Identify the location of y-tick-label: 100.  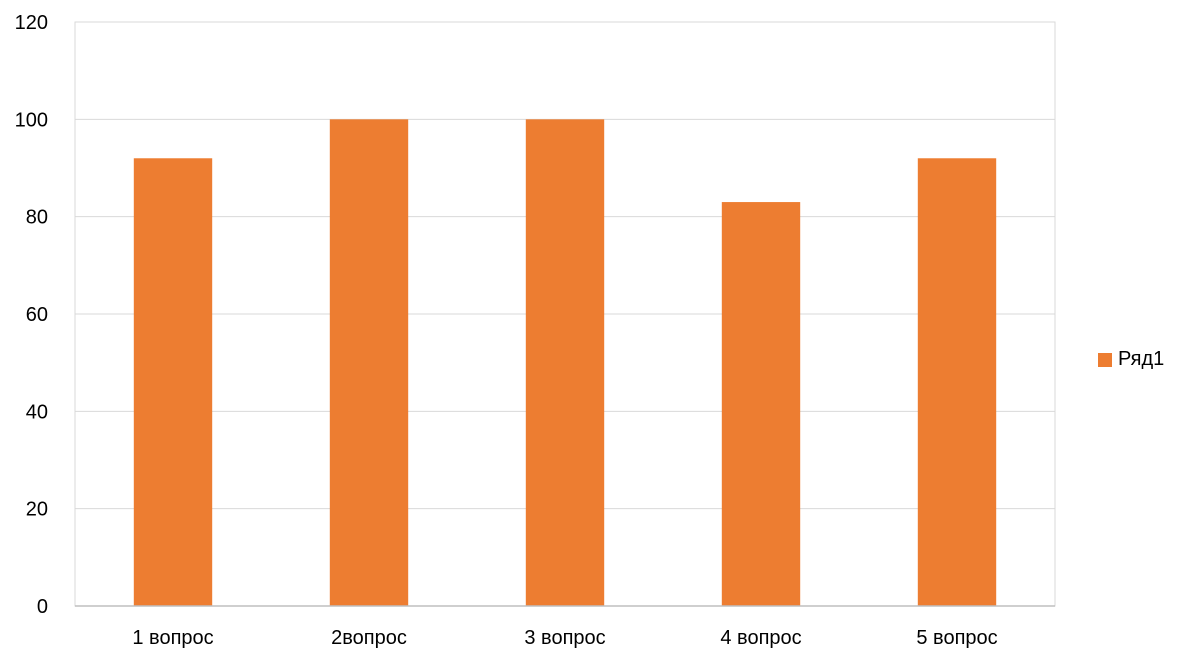
(31, 120).